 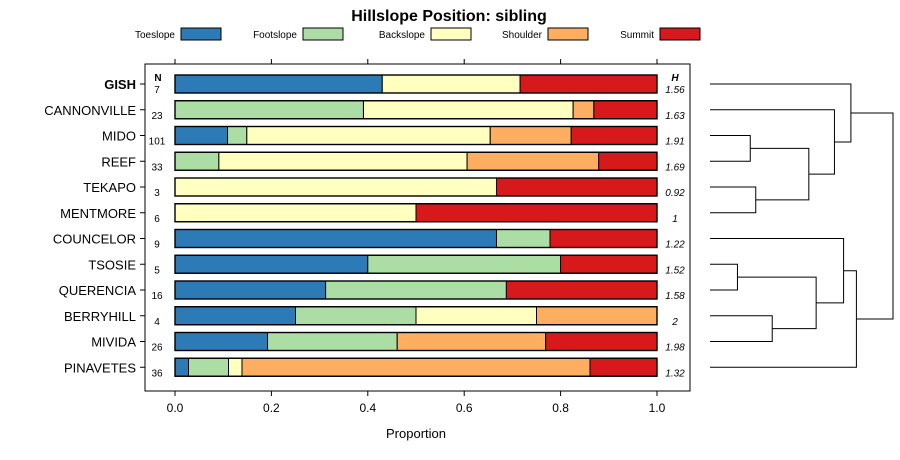 I want to click on n-label-gish: 7, so click(x=157, y=90).